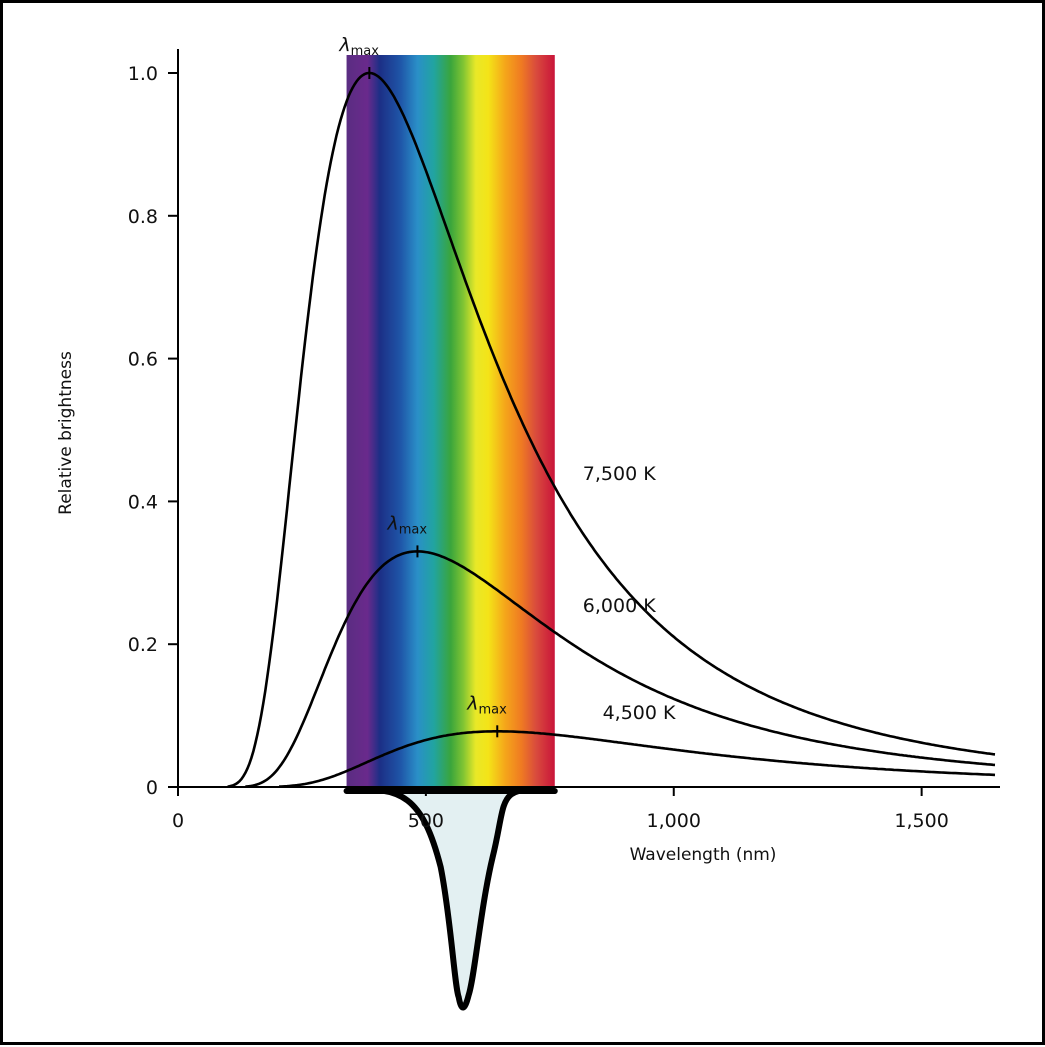 The width and height of the screenshot is (1045, 1047). What do you see at coordinates (703, 855) in the screenshot?
I see `x-axis-title: Wavelength (nm)` at bounding box center [703, 855].